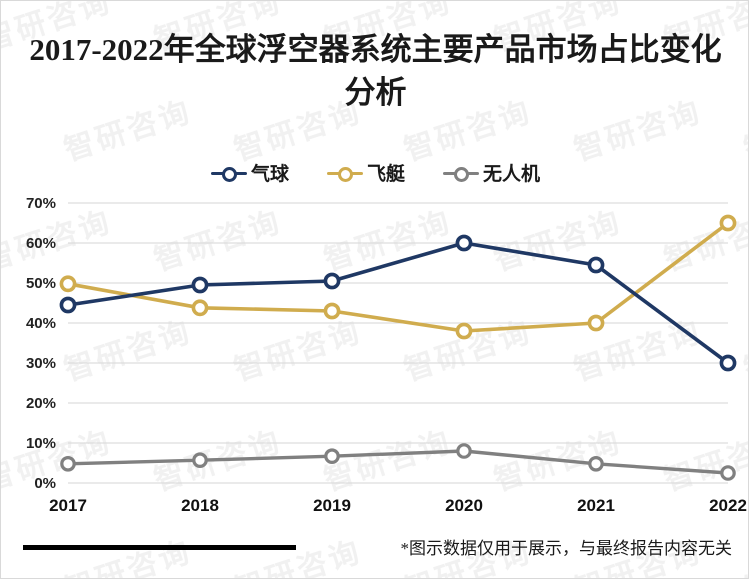 This screenshot has height=581, width=751. I want to click on x-axis-tick-label: 2020, so click(464, 505).